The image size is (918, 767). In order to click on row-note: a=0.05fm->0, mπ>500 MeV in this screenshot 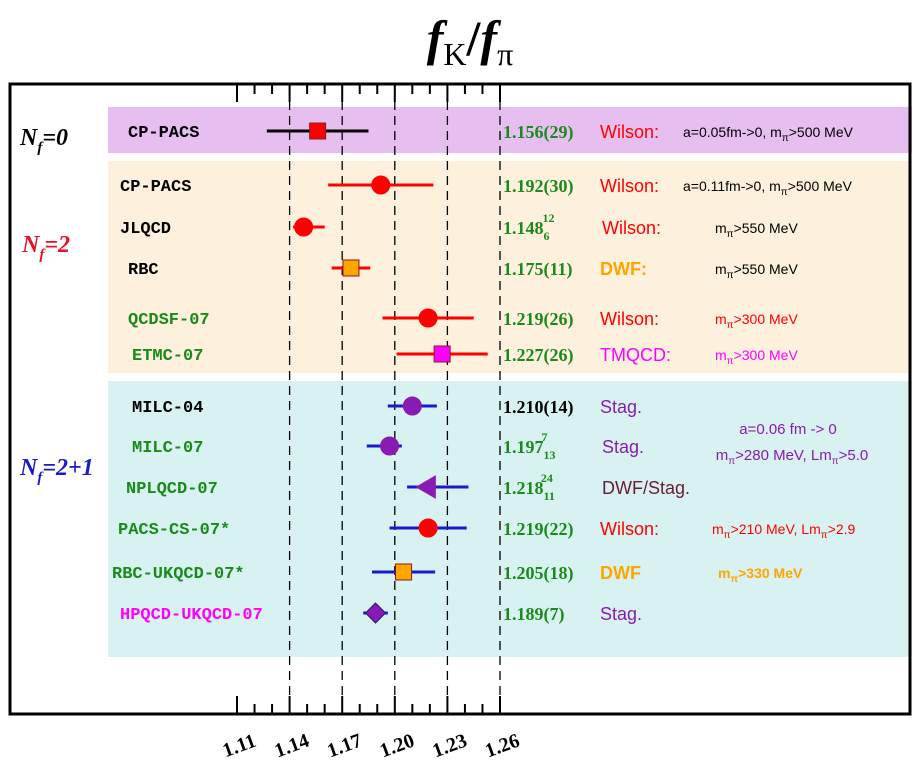, I will do `click(768, 134)`.